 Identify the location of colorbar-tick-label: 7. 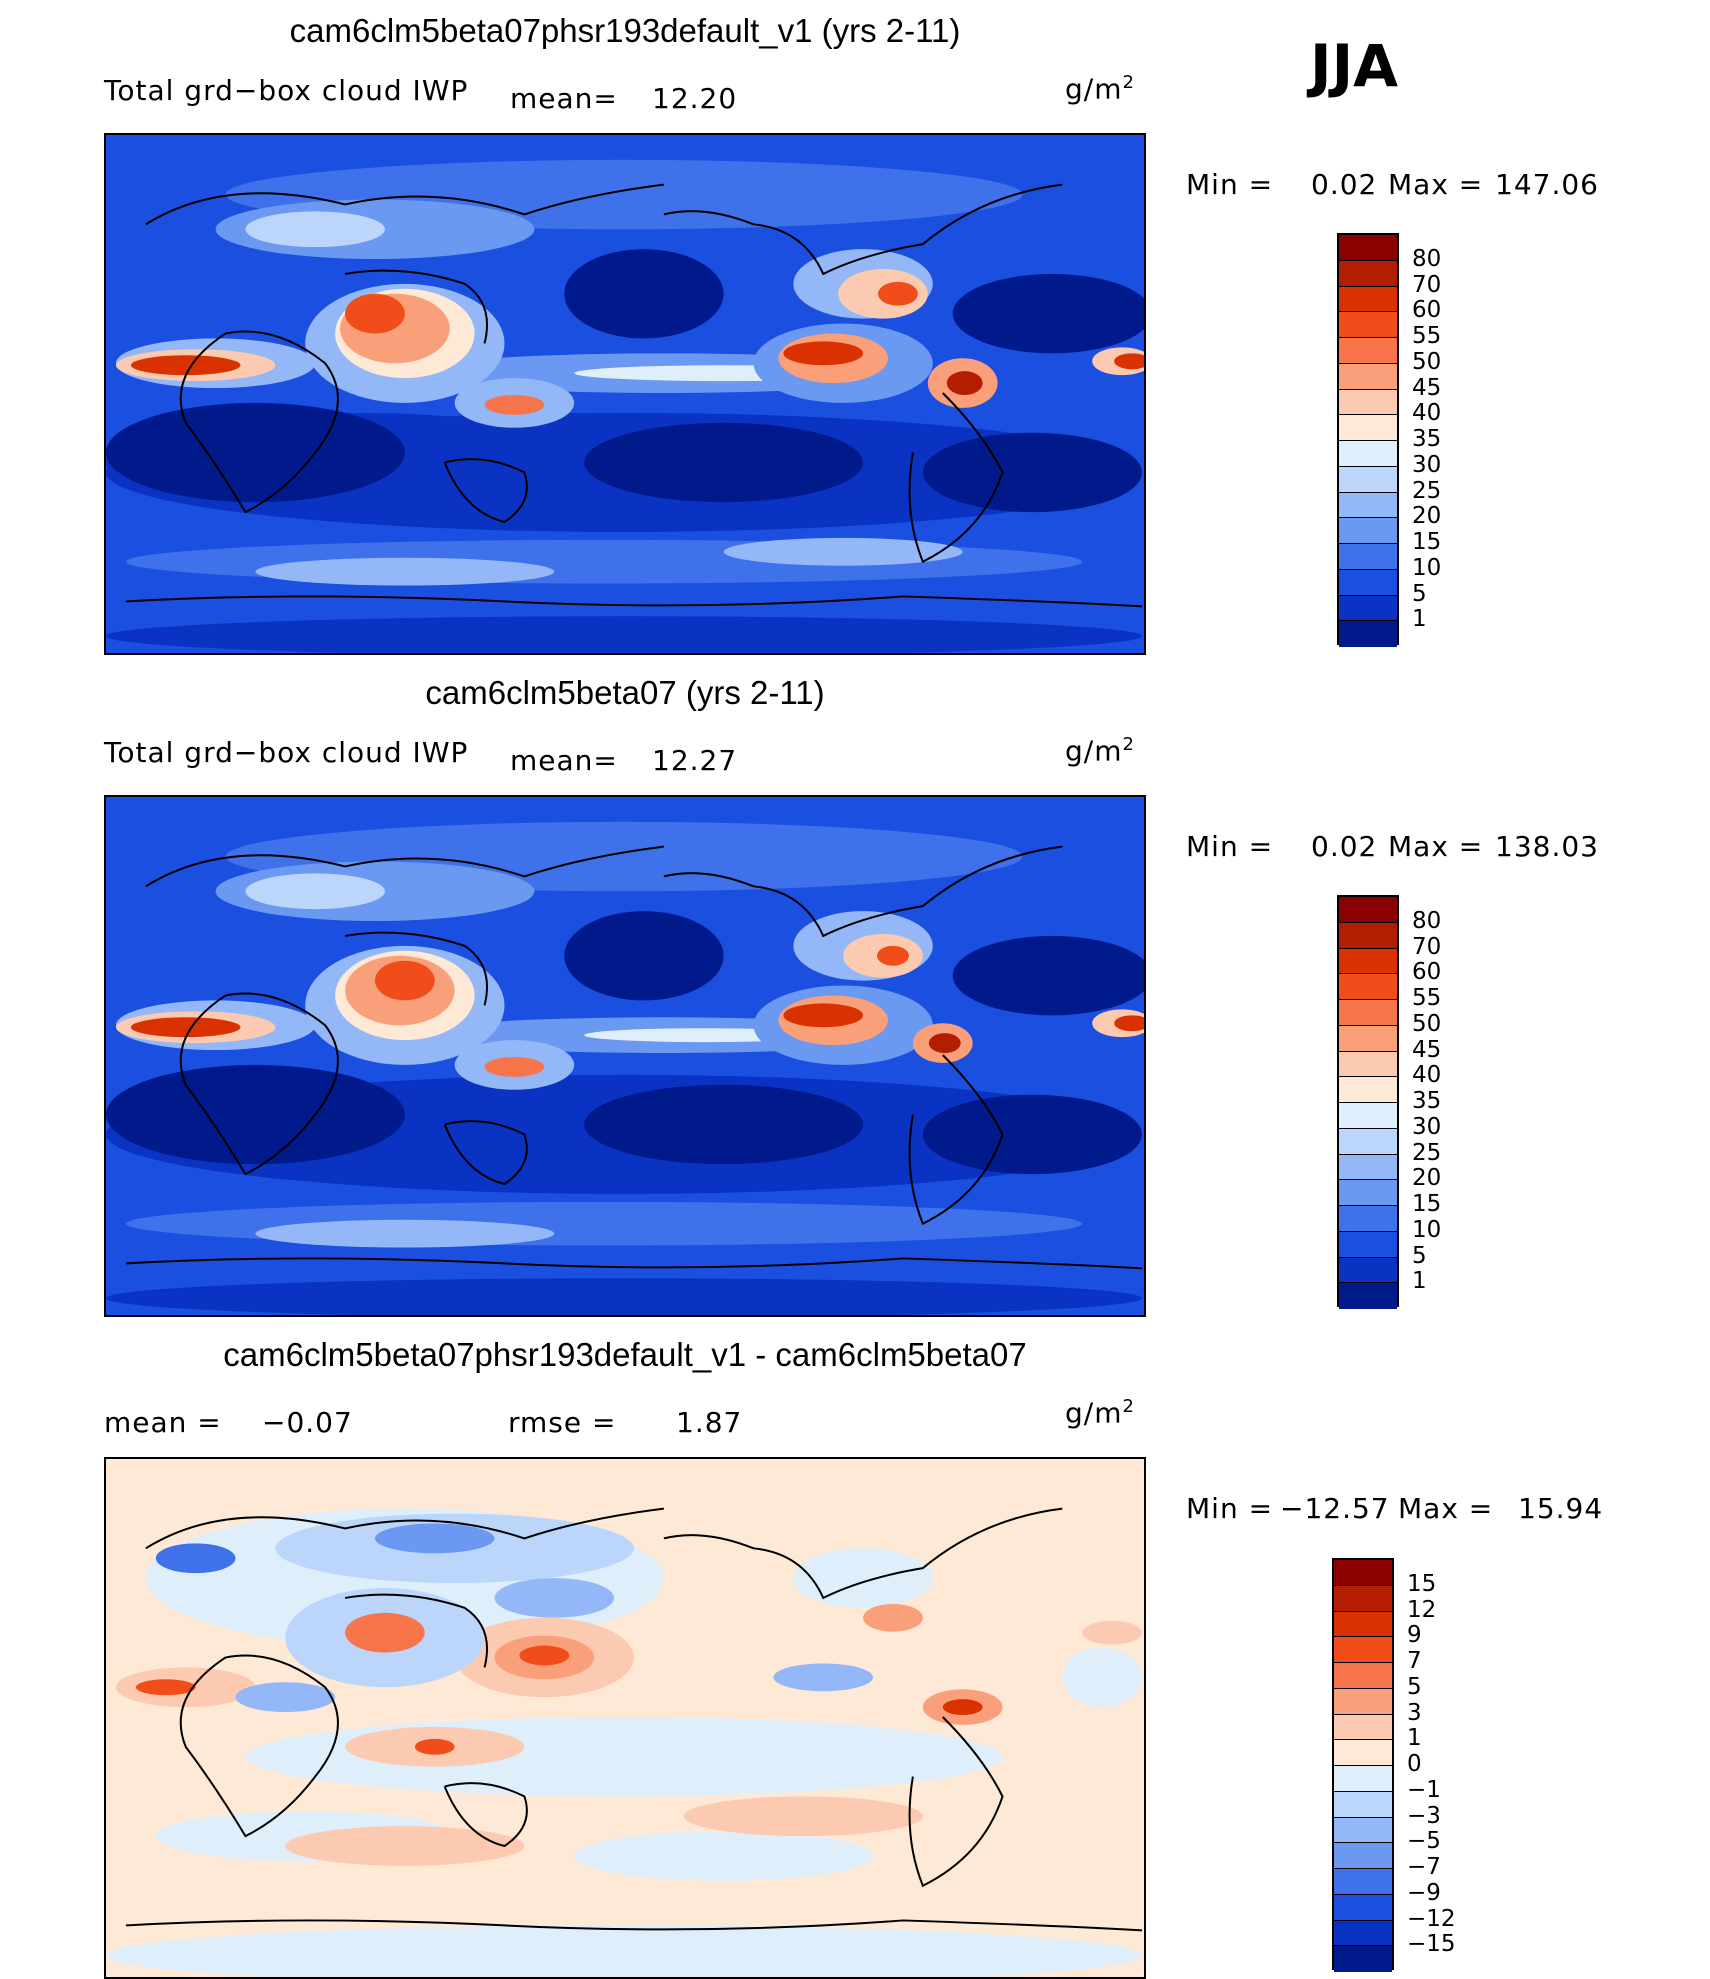
(1414, 1661).